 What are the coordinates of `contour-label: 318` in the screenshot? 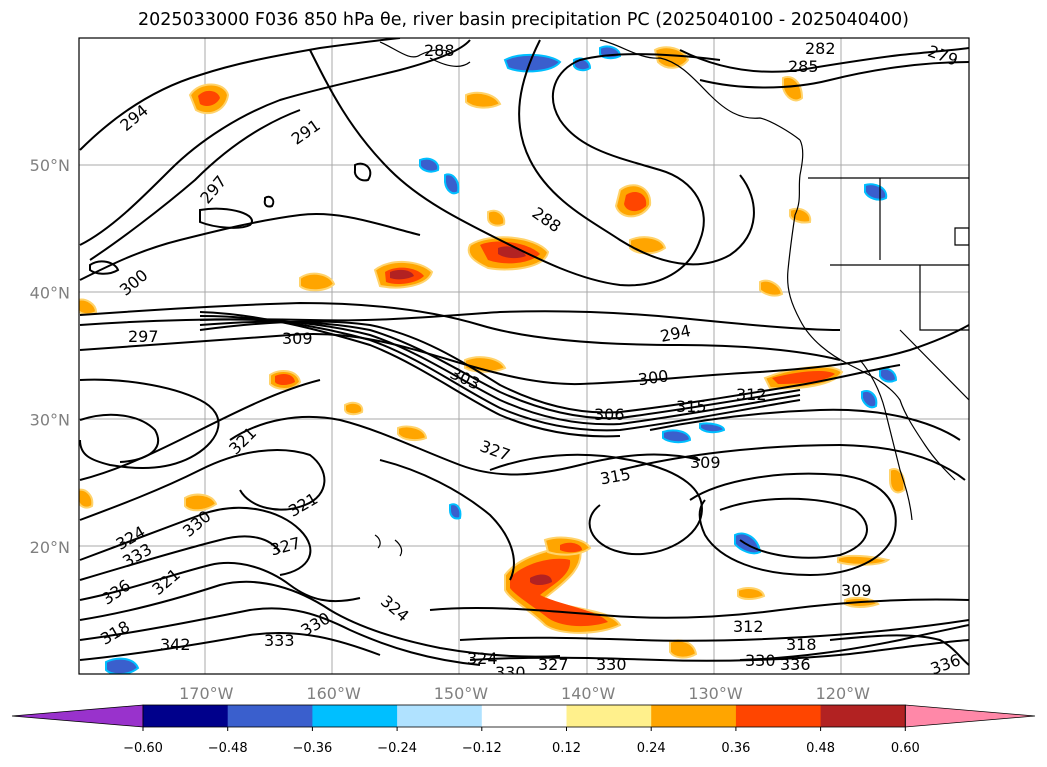 It's located at (801, 644).